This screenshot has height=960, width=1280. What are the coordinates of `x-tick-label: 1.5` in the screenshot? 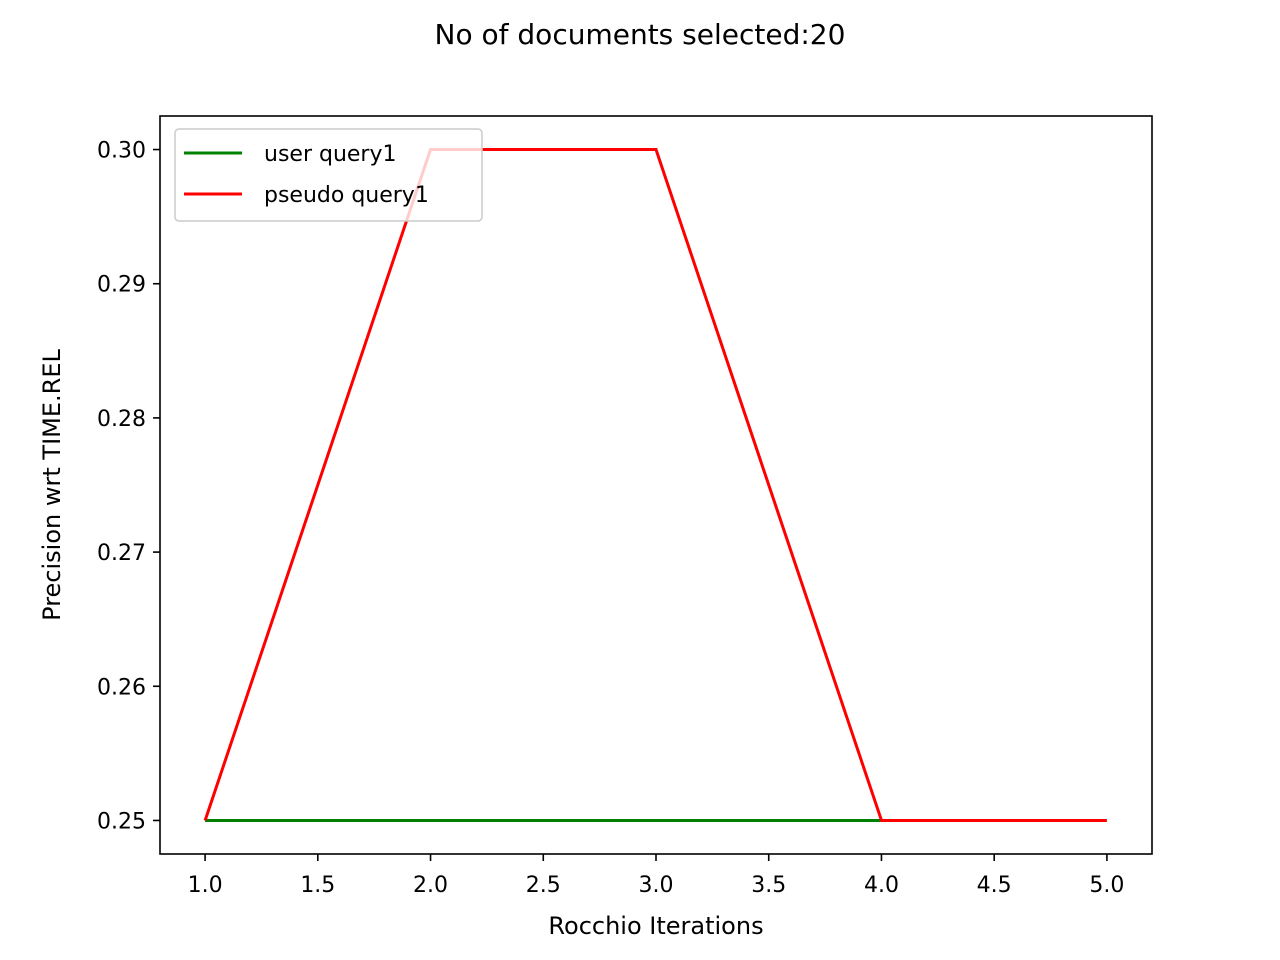 It's located at (317, 885).